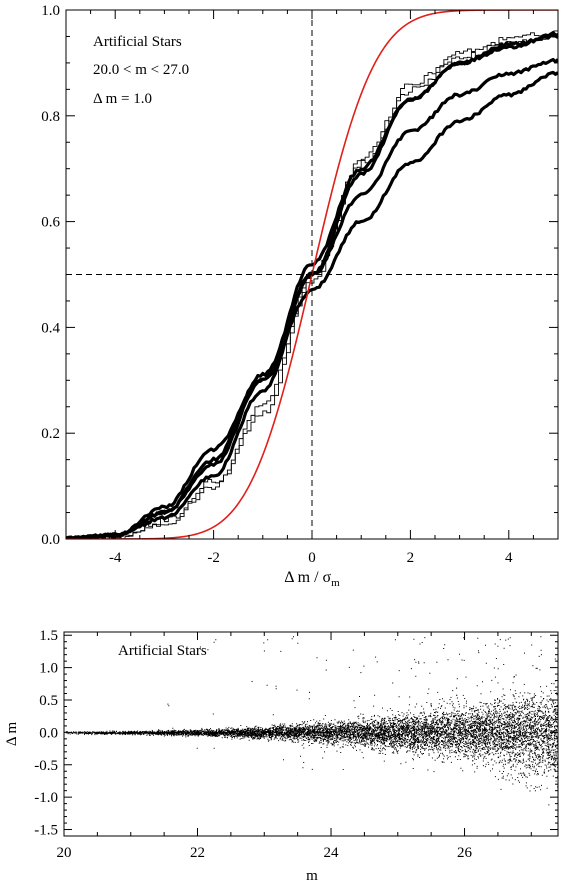 The width and height of the screenshot is (570, 887). Describe the element at coordinates (48, 701) in the screenshot. I see `scatter-y-tick-label: 0.5` at that location.